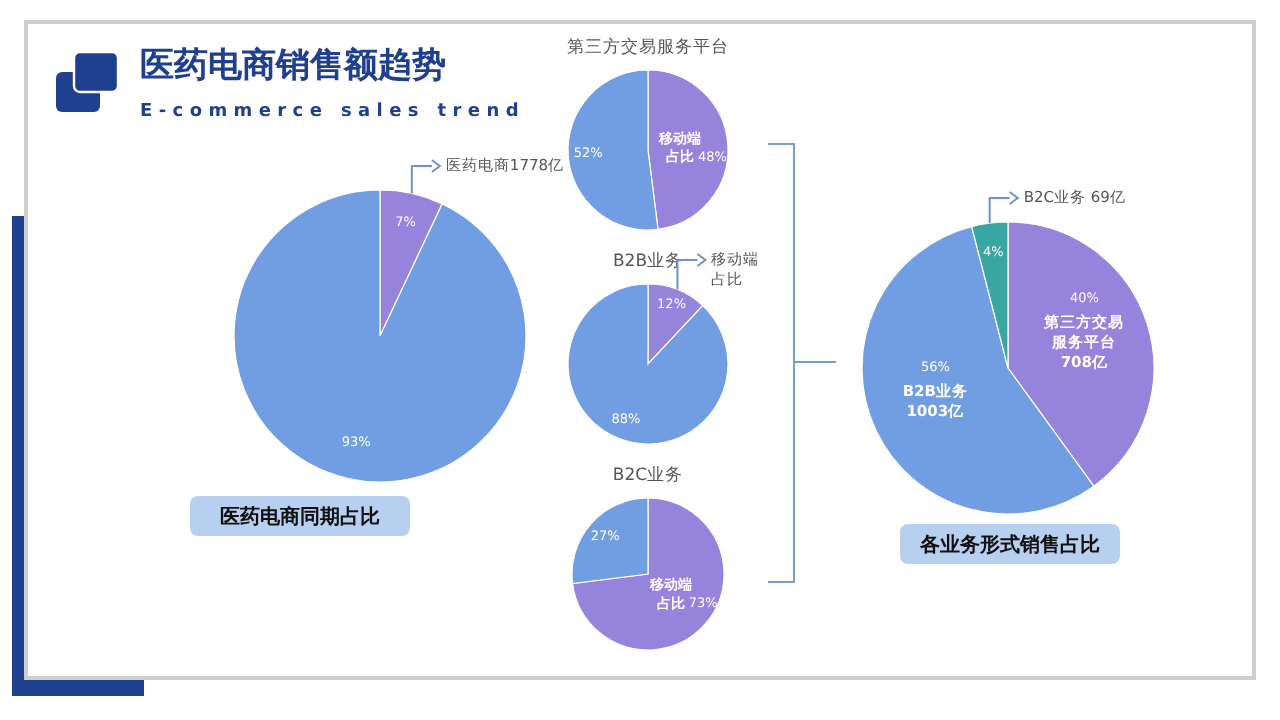  I want to click on chart-subtitle: E-commerce sales trend, so click(332, 112).